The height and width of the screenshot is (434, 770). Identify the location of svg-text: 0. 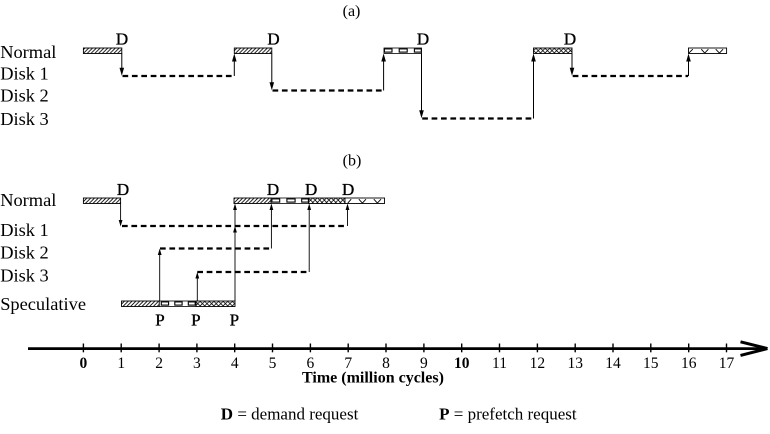
(84, 363).